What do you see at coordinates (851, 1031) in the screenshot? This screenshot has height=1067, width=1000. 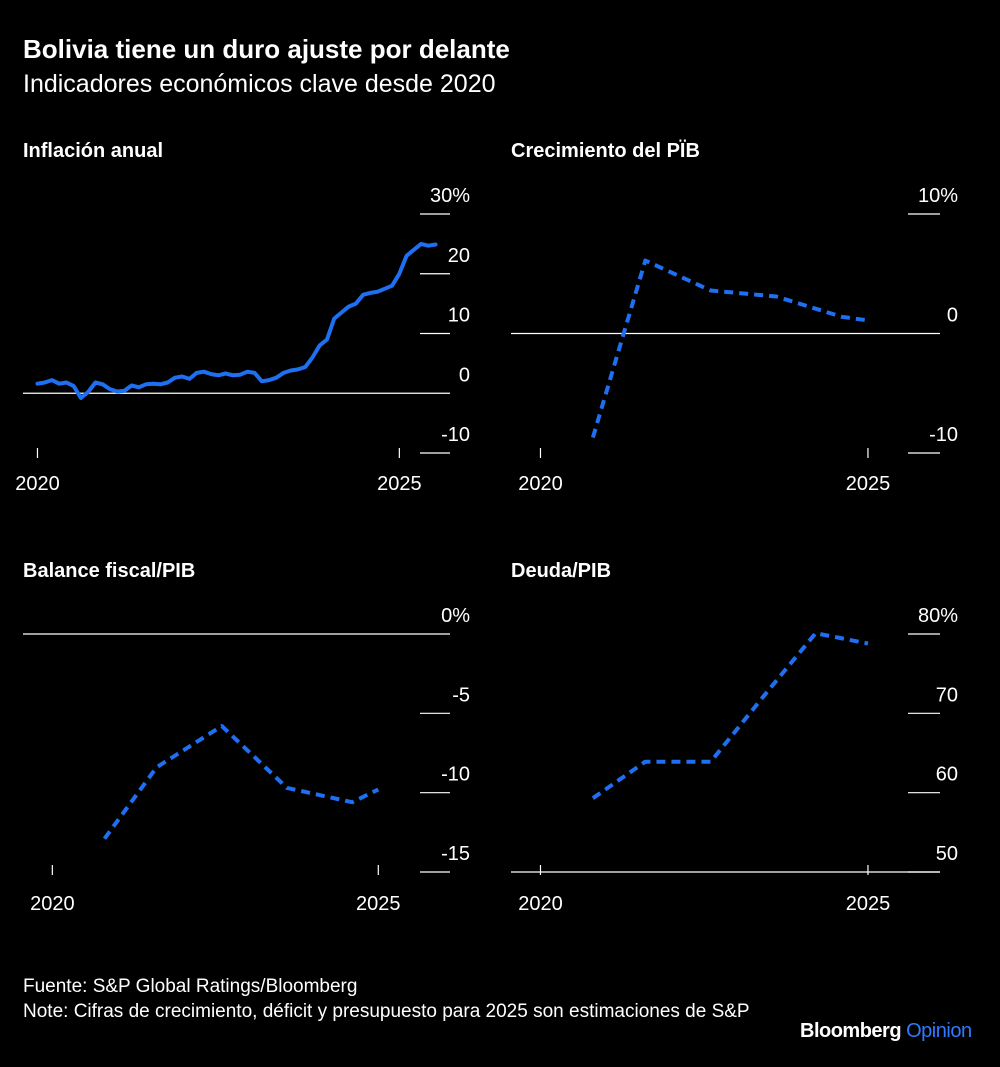 I see `brand-bloomberg: Bloomberg` at bounding box center [851, 1031].